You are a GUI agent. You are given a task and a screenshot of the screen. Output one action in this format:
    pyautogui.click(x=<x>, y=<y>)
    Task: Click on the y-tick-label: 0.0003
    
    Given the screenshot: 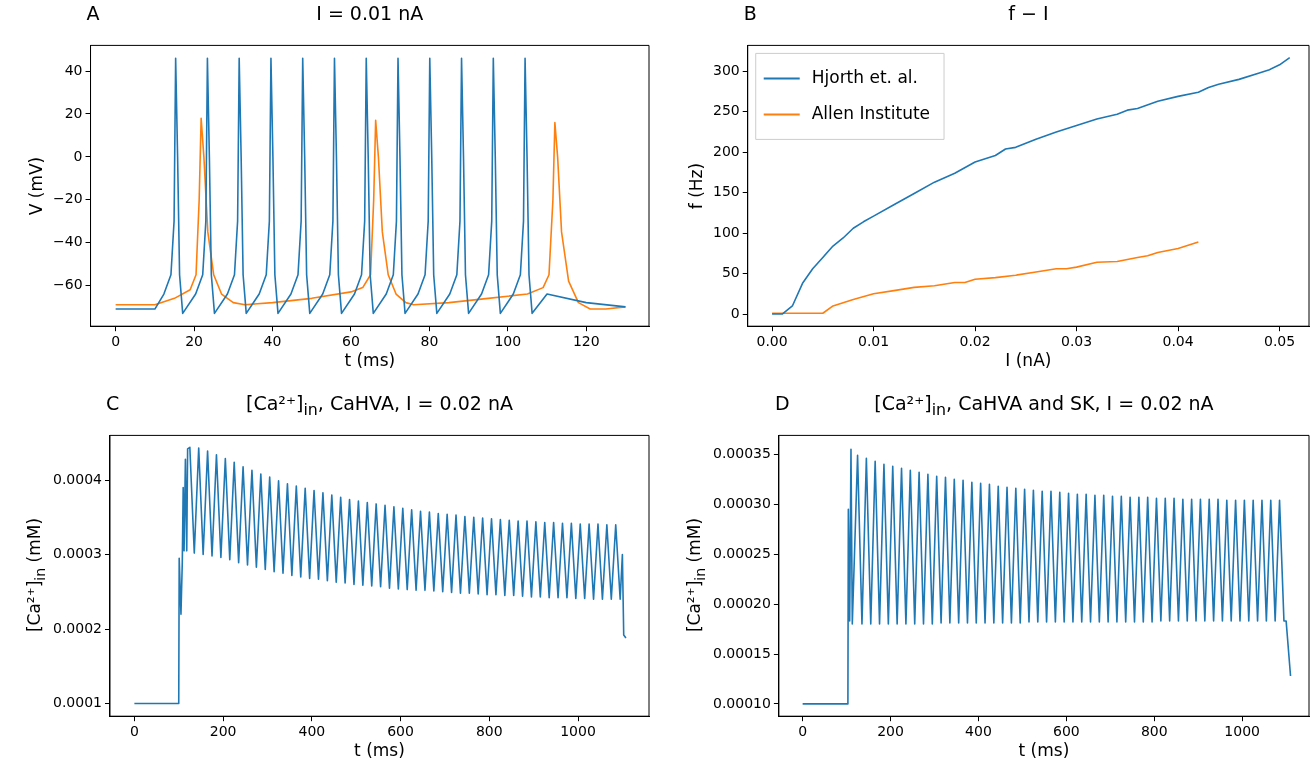 What is the action you would take?
    pyautogui.click(x=77, y=552)
    